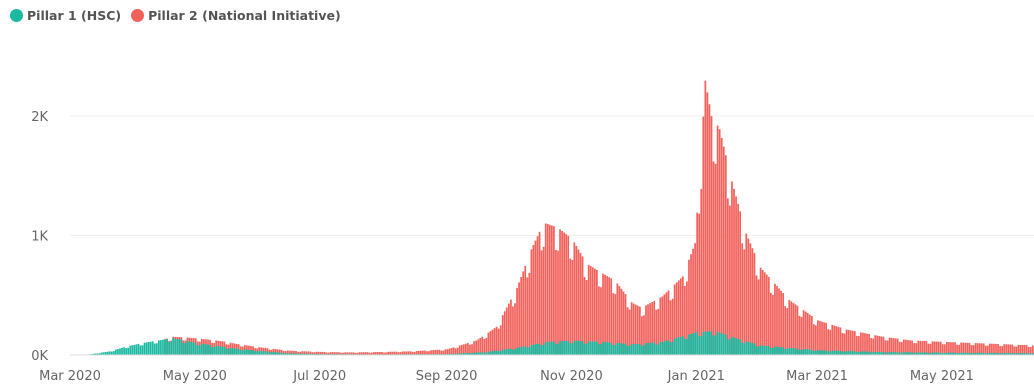 The image size is (1034, 385). What do you see at coordinates (236, 15) in the screenshot?
I see `legend-item-pillar-2: Pillar 2 (National Initiative)` at bounding box center [236, 15].